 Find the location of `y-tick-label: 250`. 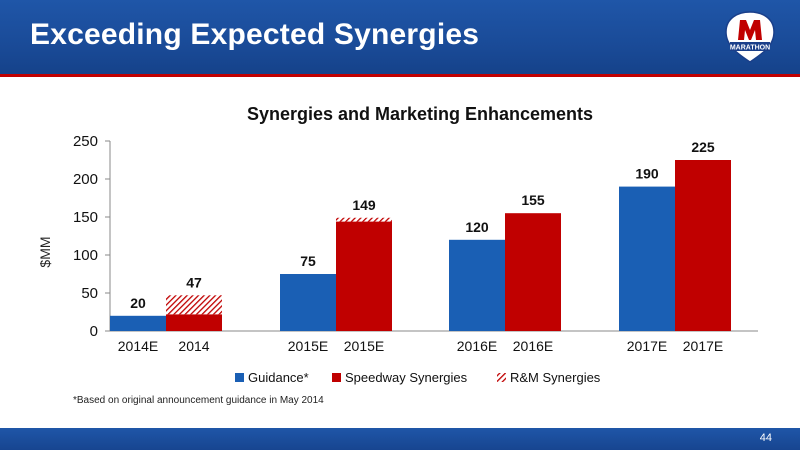

y-tick-label: 250 is located at coordinates (85, 141).